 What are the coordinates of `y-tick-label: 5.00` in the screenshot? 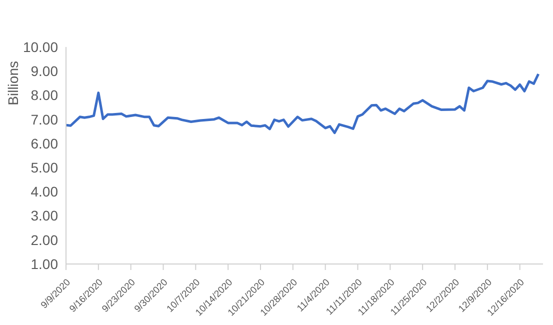 It's located at (44, 168).